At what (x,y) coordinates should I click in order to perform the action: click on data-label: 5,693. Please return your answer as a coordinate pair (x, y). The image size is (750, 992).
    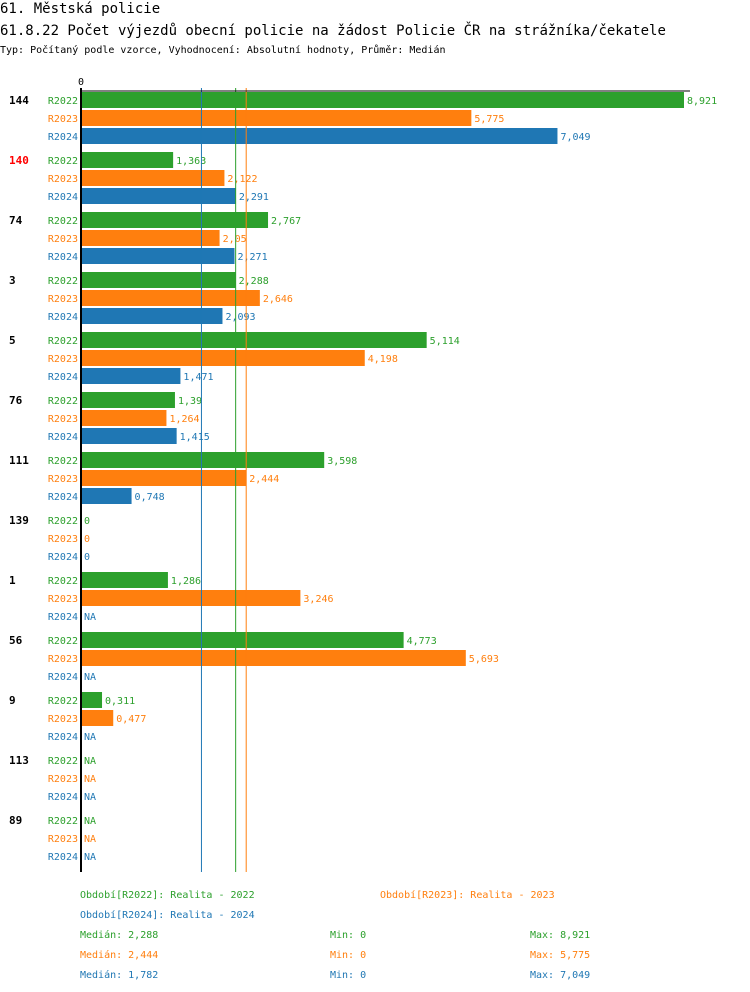
    Looking at the image, I should click on (484, 659).